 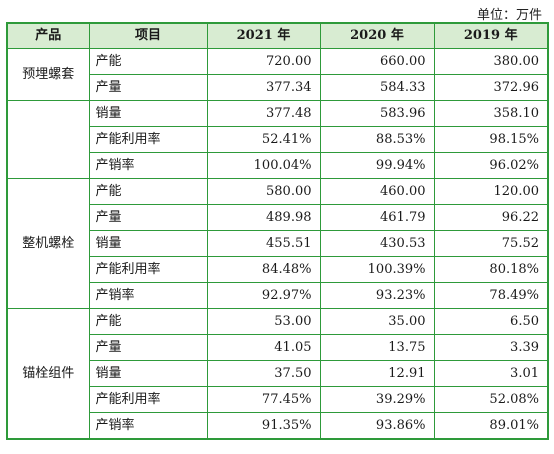 I want to click on value-2021: 489.98, so click(x=263, y=217).